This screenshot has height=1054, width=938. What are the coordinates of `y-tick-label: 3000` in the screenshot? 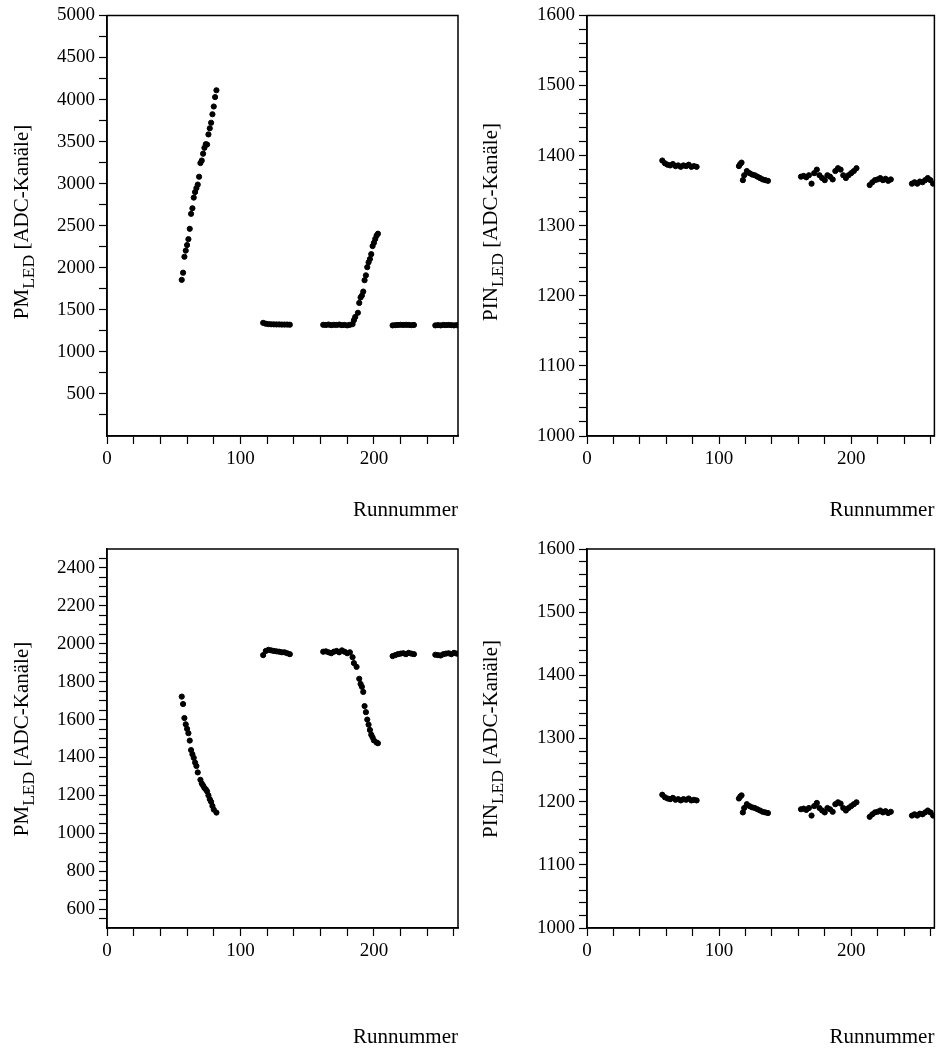 It's located at (76, 182).